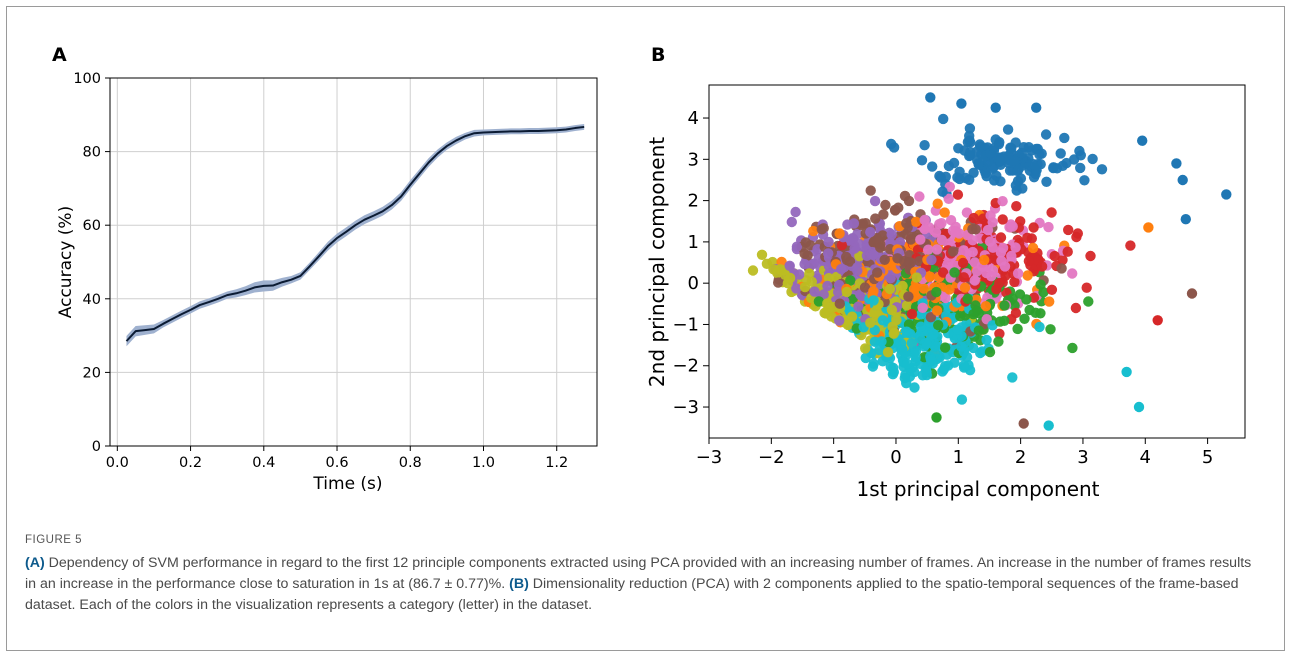  I want to click on panel-b-y-tick-label: 4, so click(693, 118).